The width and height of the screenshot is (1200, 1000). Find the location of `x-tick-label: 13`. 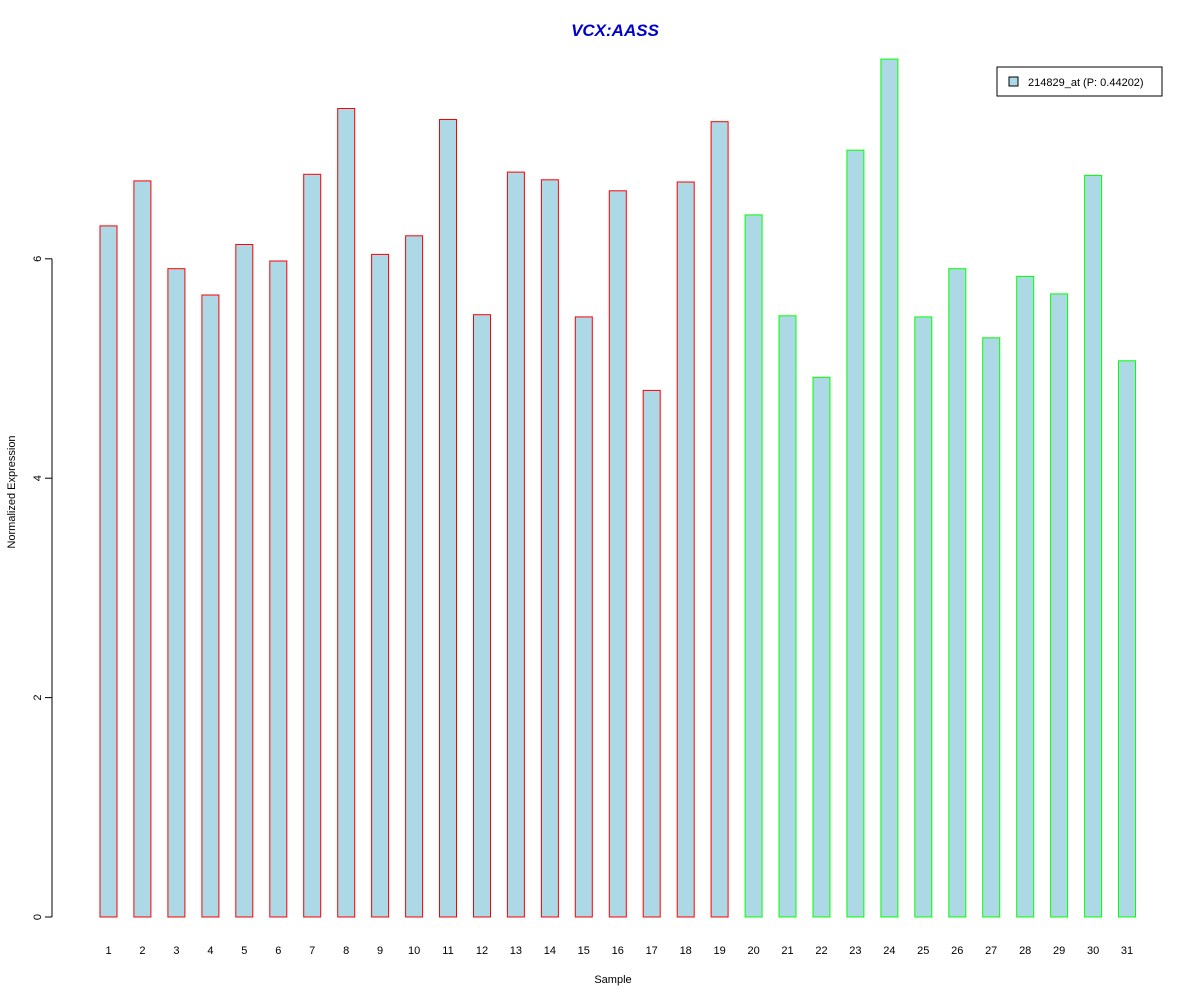

x-tick-label: 13 is located at coordinates (516, 951).